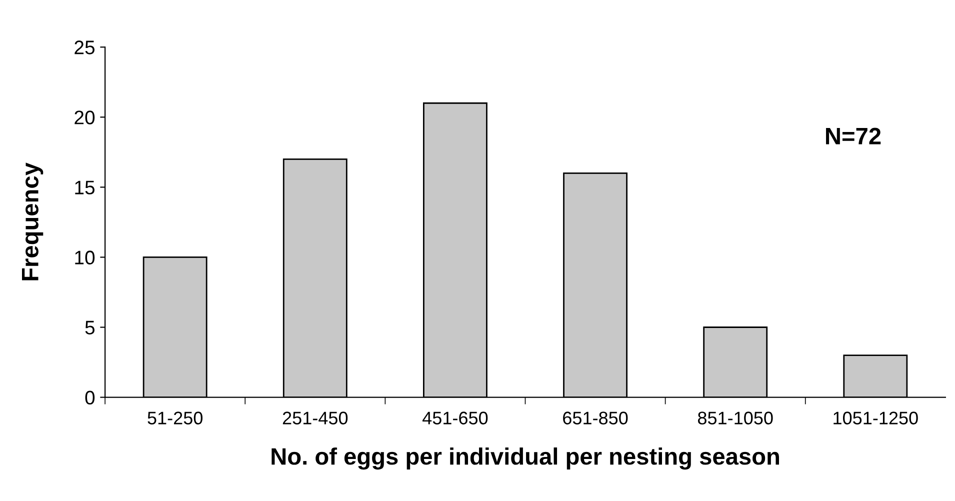 Image resolution: width=955 pixels, height=501 pixels. What do you see at coordinates (85, 187) in the screenshot?
I see `y-tick-label: 15` at bounding box center [85, 187].